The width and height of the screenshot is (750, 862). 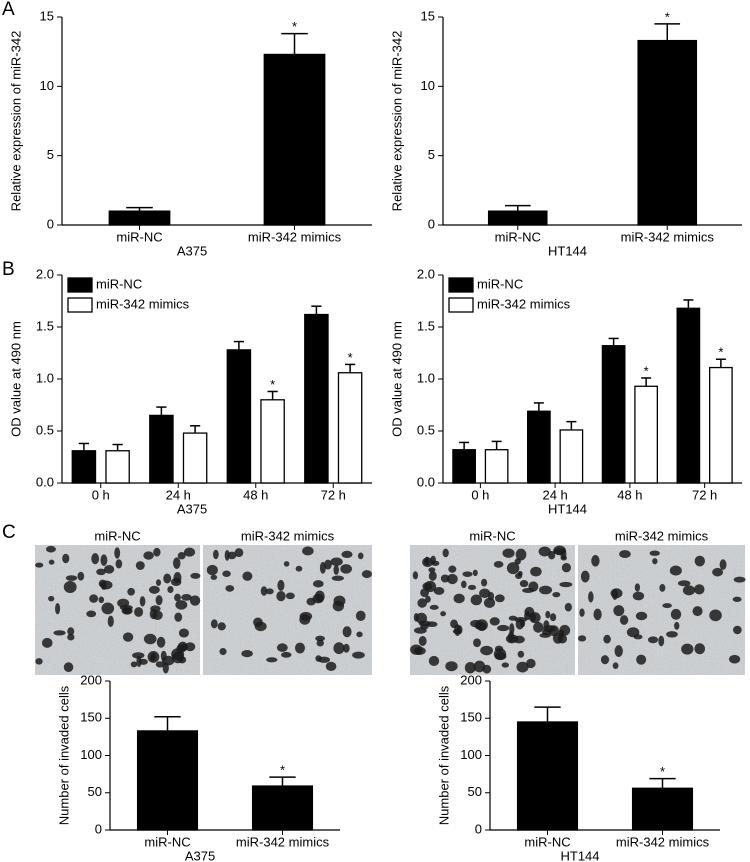 What do you see at coordinates (288, 610) in the screenshot?
I see `micrograph` at bounding box center [288, 610].